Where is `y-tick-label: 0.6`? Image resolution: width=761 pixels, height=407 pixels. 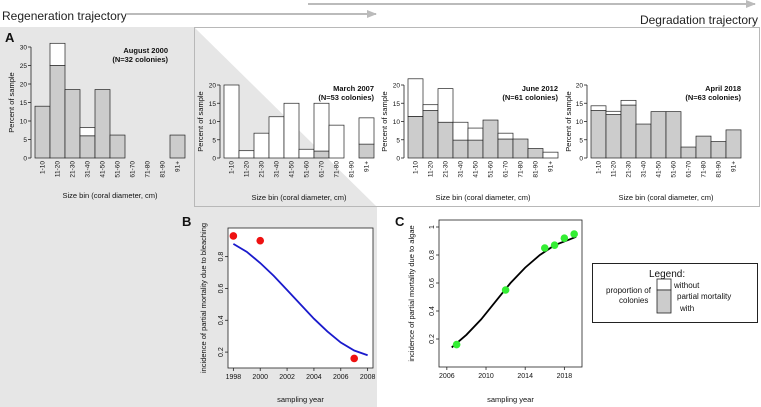
y-tick-label: 0.6 is located at coordinates (221, 288).